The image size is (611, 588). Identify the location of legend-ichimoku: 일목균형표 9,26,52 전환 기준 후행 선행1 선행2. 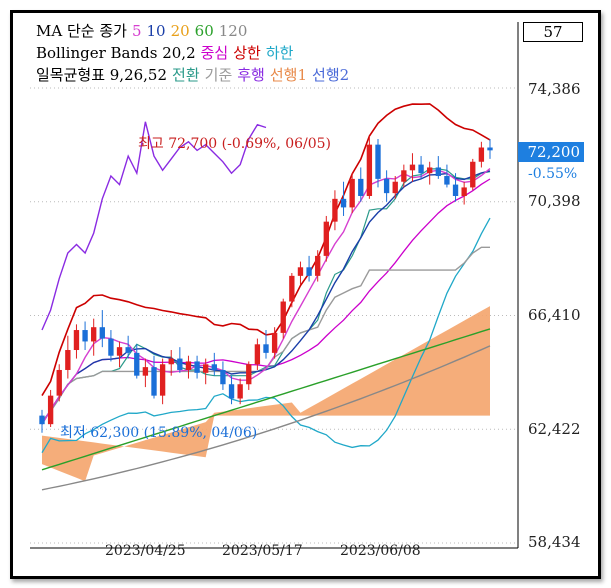
(195, 75).